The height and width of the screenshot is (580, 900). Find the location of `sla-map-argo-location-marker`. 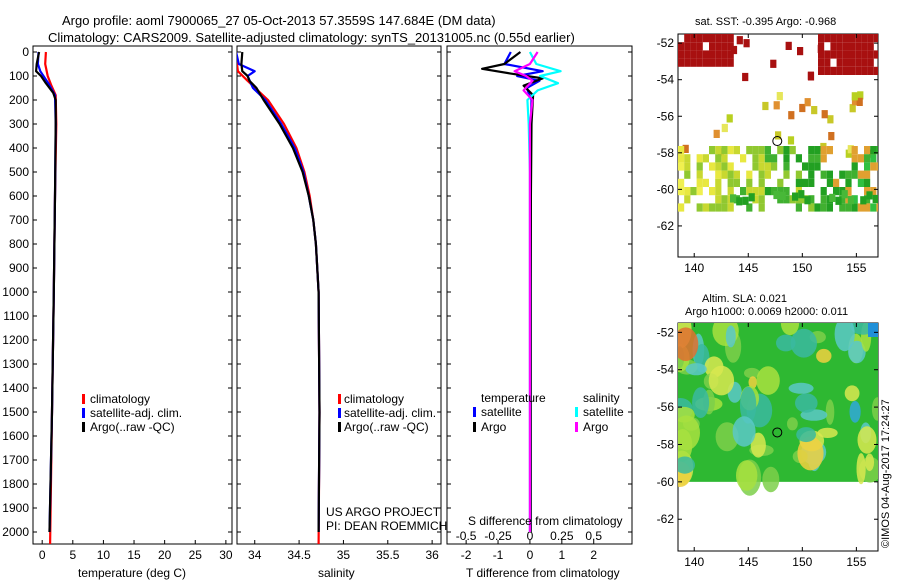

sla-map-argo-location-marker is located at coordinates (777, 432).